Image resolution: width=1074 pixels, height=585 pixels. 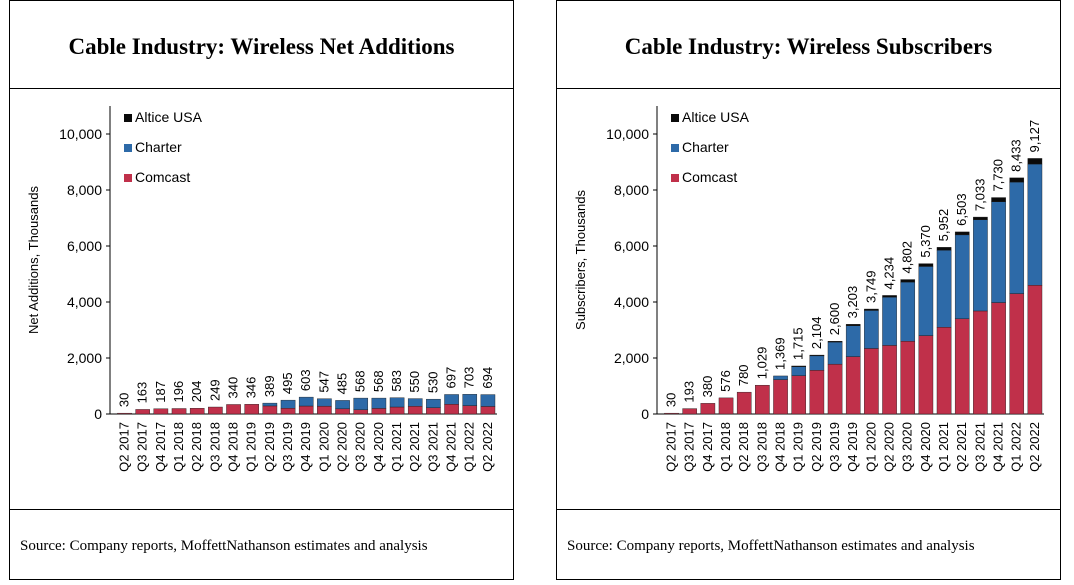 What do you see at coordinates (675, 148) in the screenshot?
I see `legend-swatch-charter` at bounding box center [675, 148].